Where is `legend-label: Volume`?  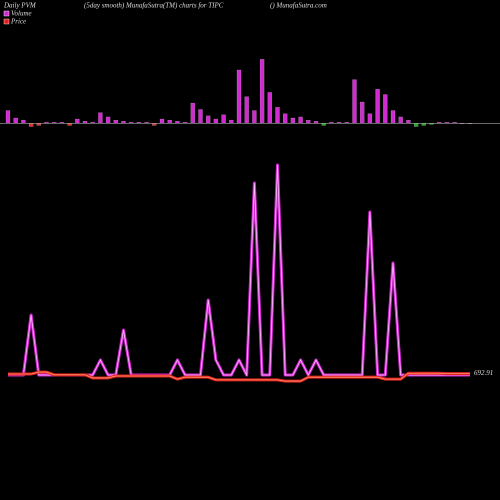 legend-label: Volume is located at coordinates (21, 14).